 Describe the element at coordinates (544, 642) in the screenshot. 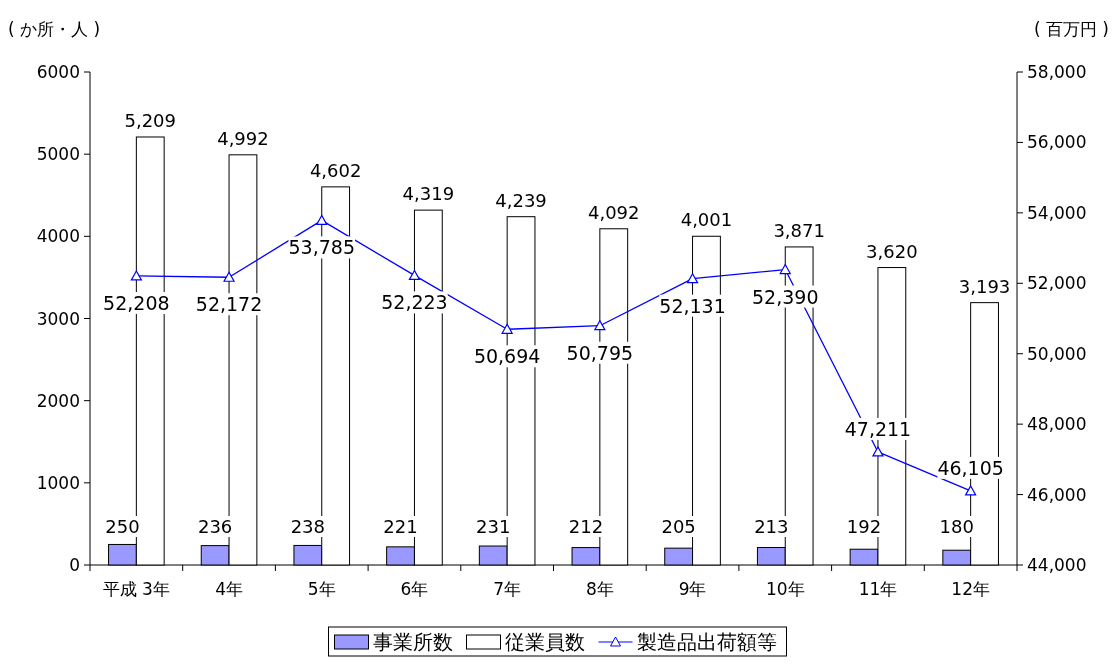

I see `legend-label: 従業員数` at that location.